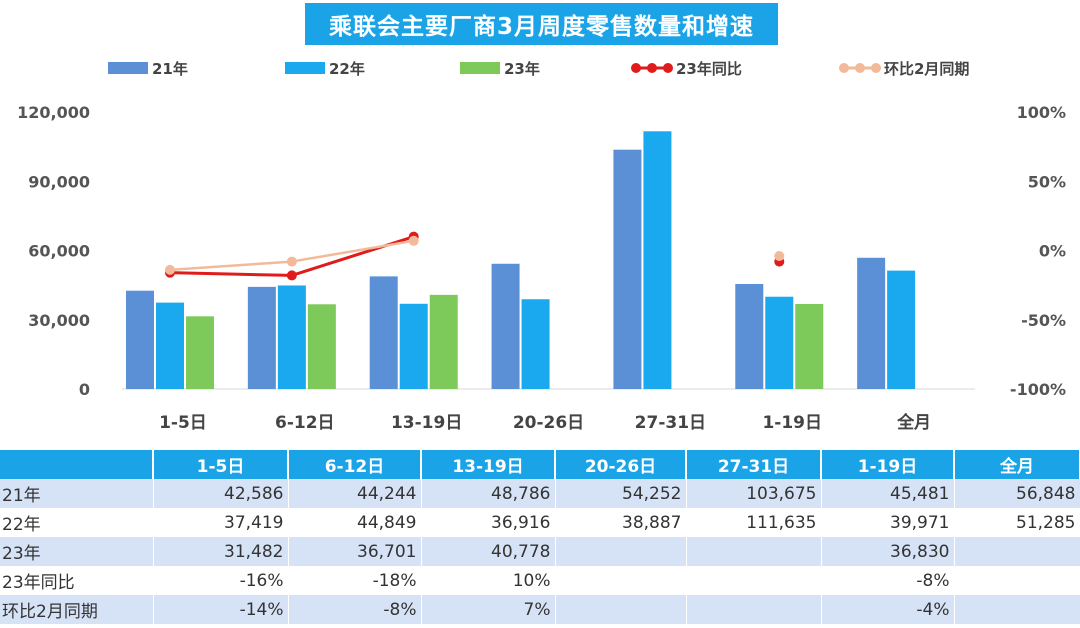  What do you see at coordinates (355, 580) in the screenshot?
I see `table-cell: -18%` at bounding box center [355, 580].